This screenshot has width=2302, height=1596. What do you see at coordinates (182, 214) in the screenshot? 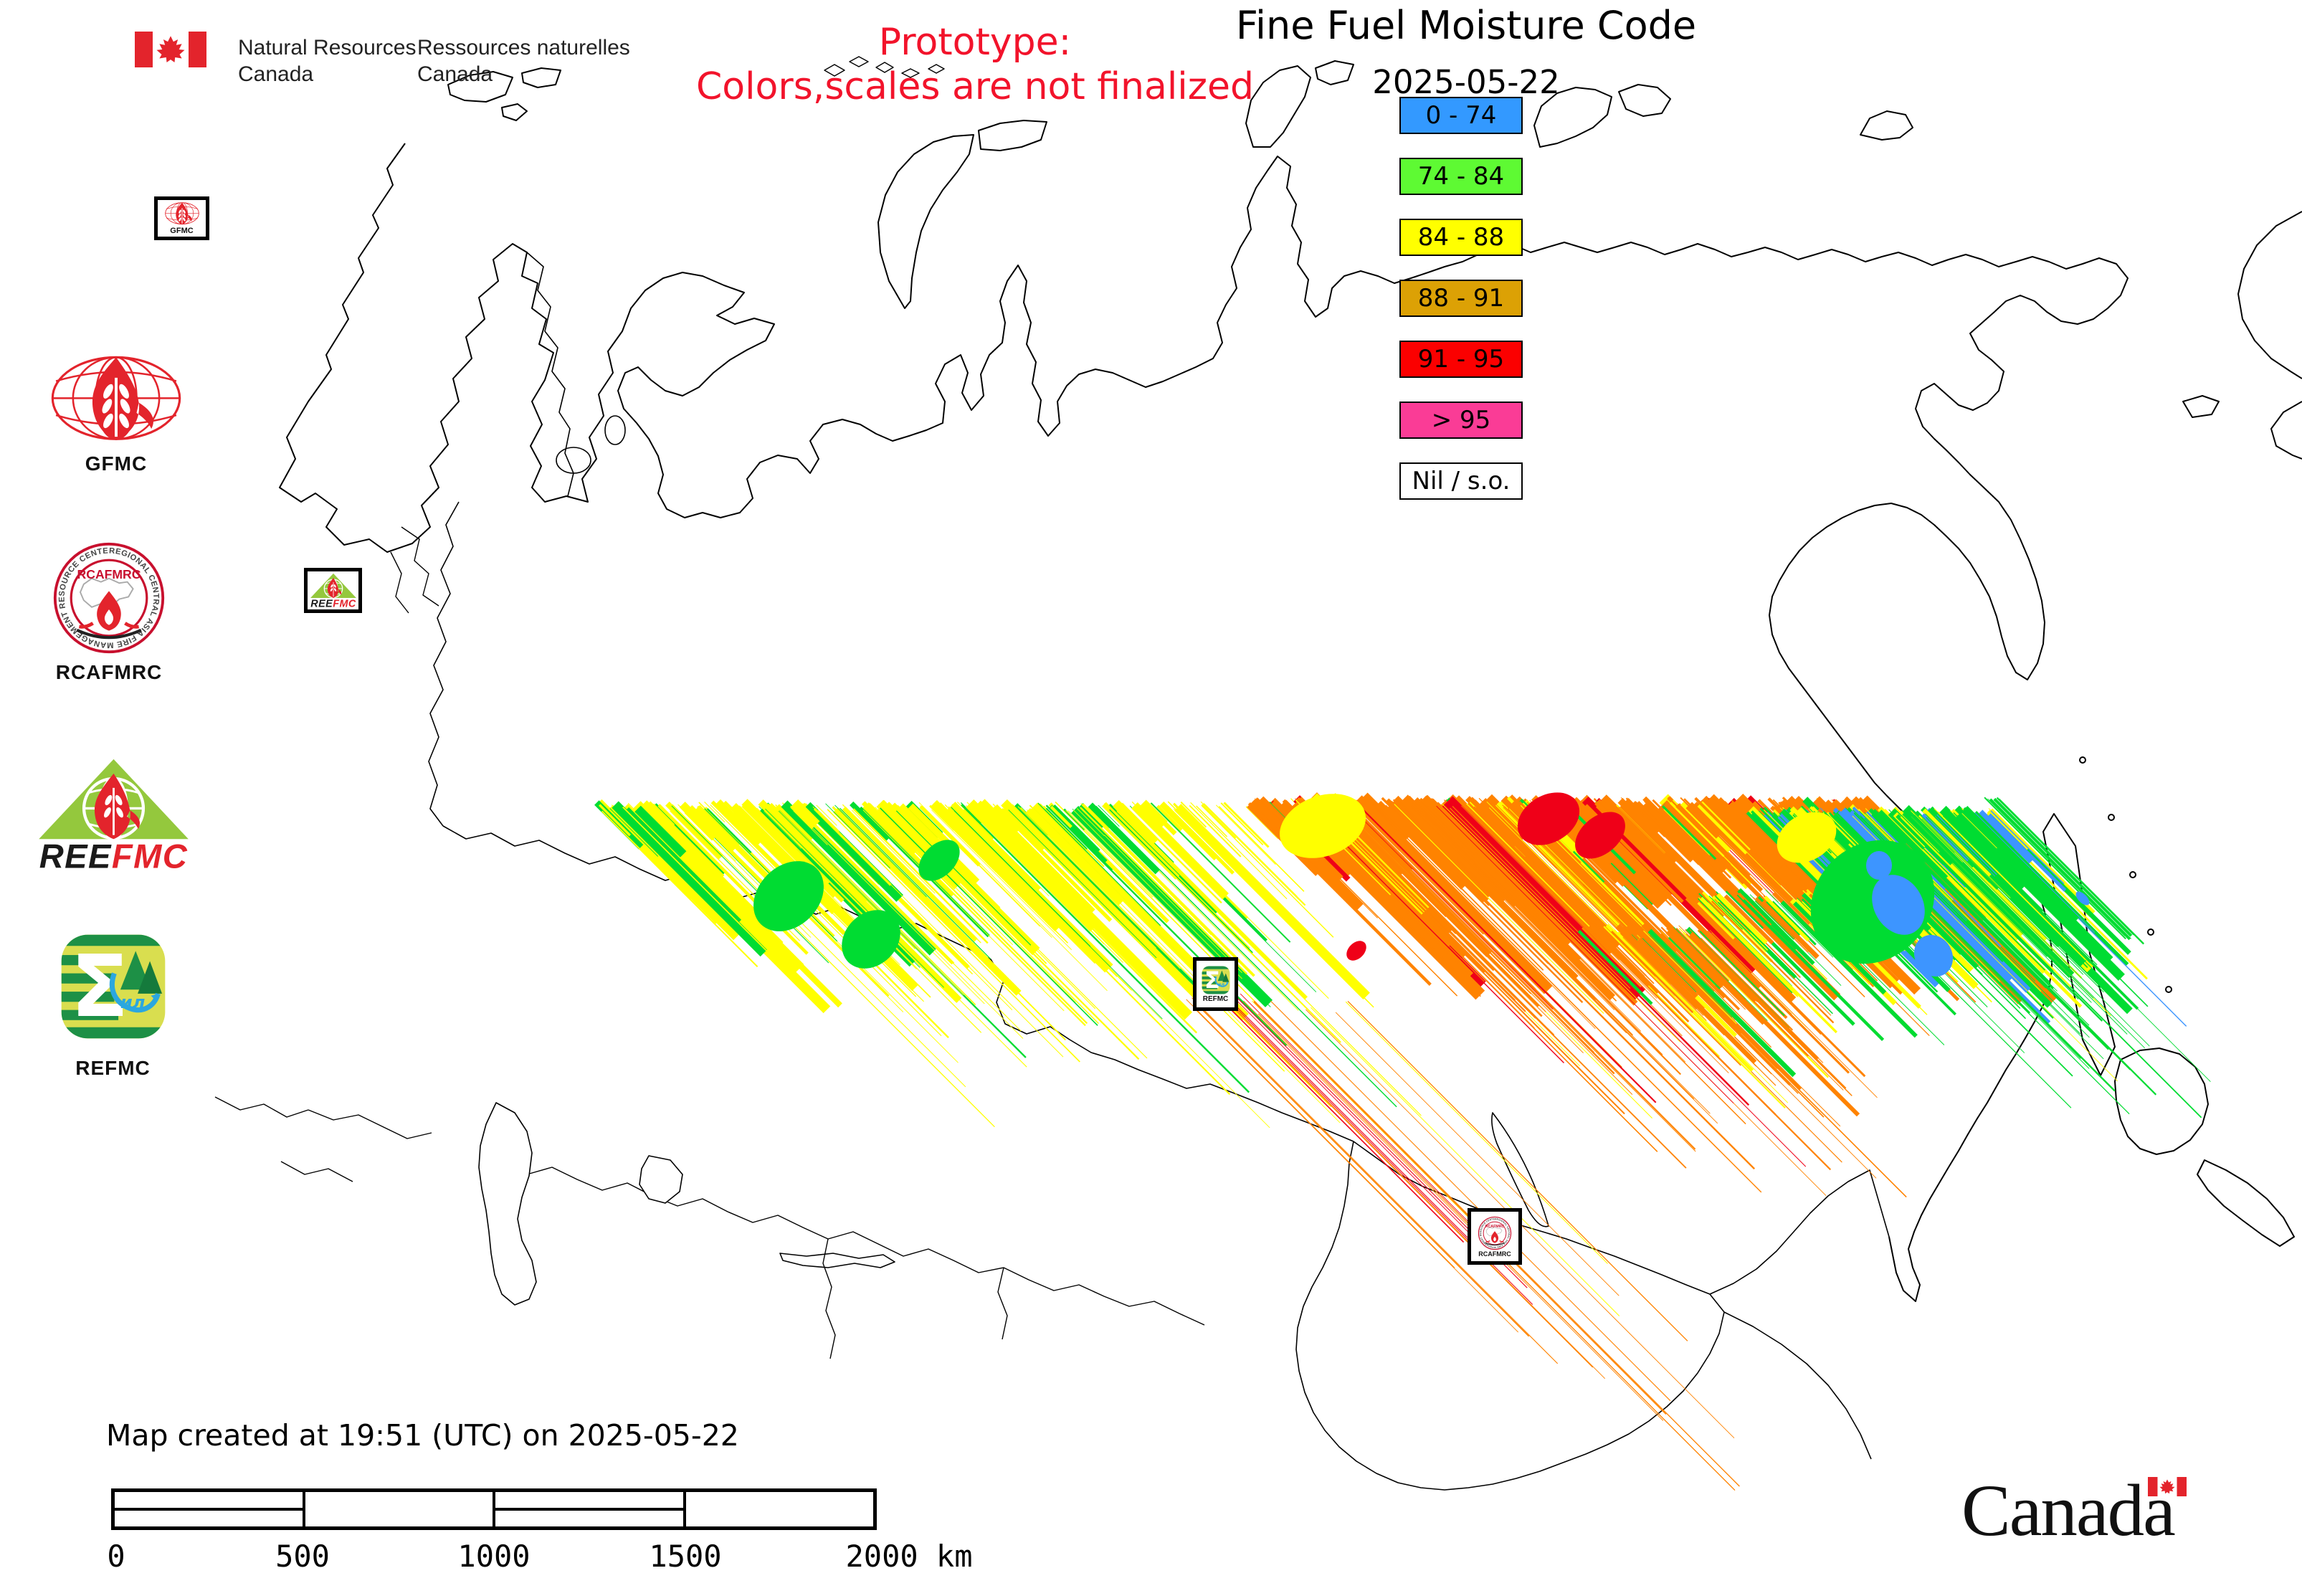
I see `gfmc-marker-icon` at bounding box center [182, 214].